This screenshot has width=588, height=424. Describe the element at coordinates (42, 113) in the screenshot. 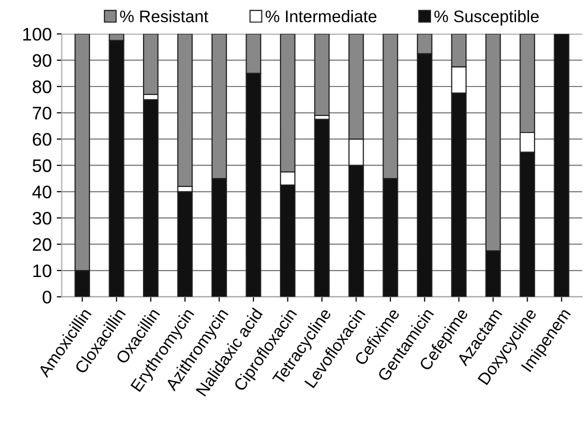

I see `y-tick-label: 70` at that location.